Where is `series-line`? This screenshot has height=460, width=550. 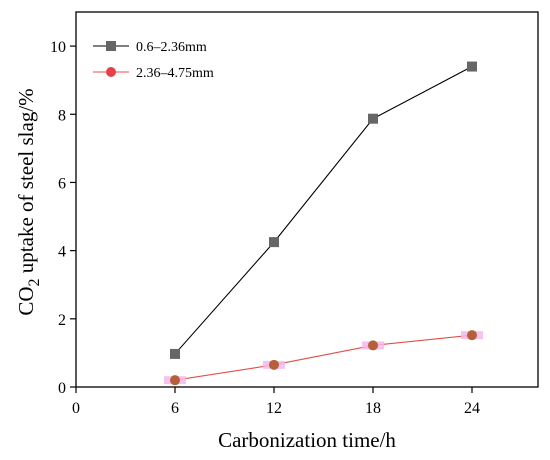 series-line is located at coordinates (323, 357).